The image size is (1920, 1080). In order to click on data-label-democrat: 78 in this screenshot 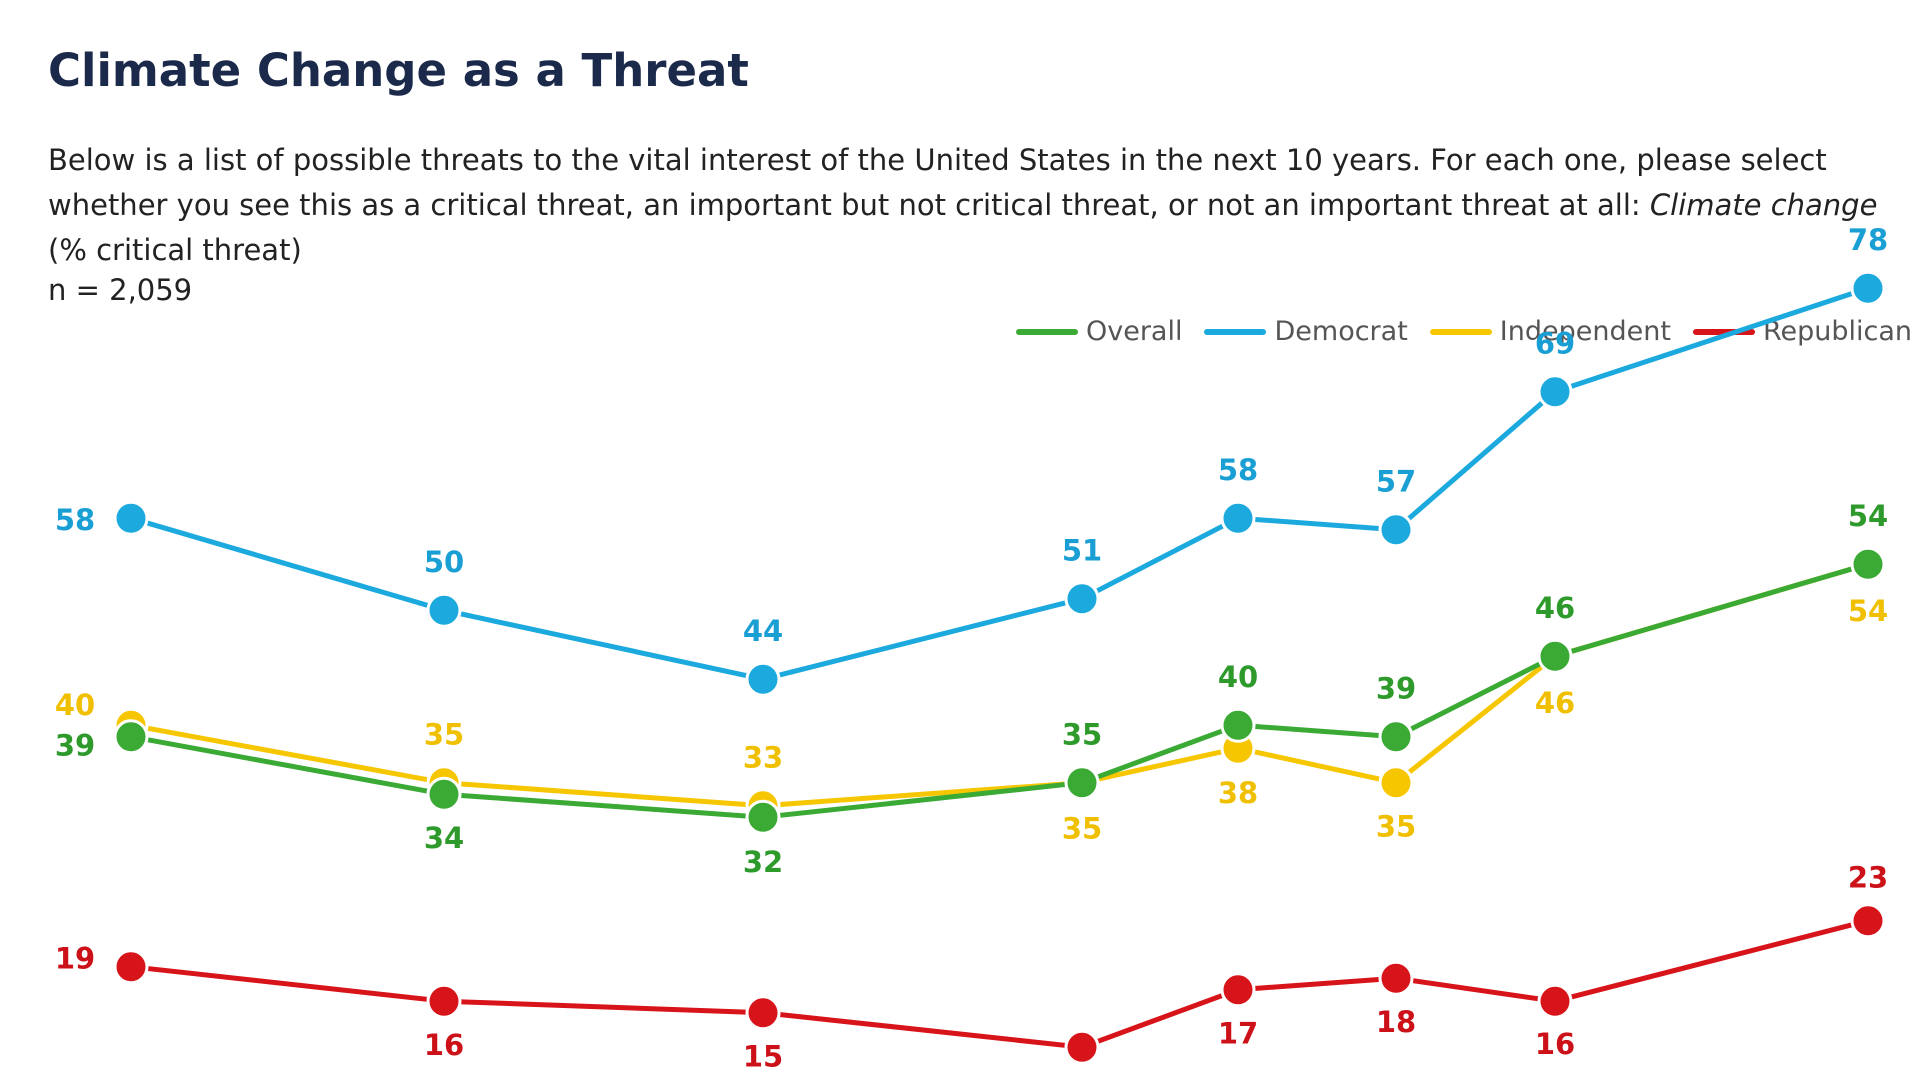, I will do `click(1868, 240)`.